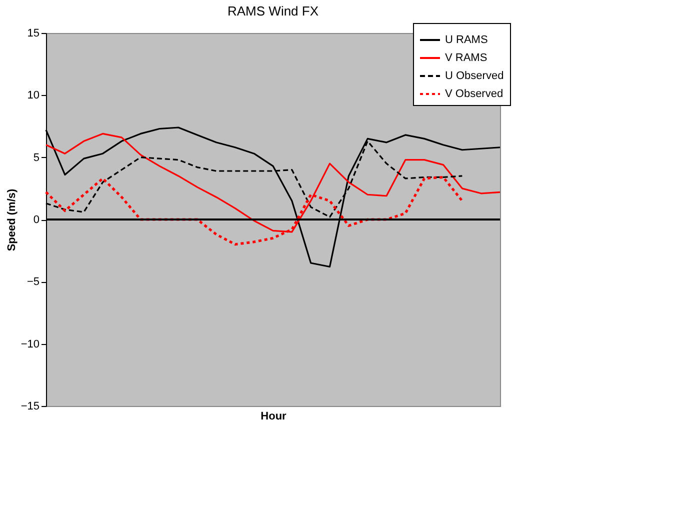 Image resolution: width=675 pixels, height=513 pixels. Describe the element at coordinates (274, 416) in the screenshot. I see `x-axis-title: Hour` at that location.